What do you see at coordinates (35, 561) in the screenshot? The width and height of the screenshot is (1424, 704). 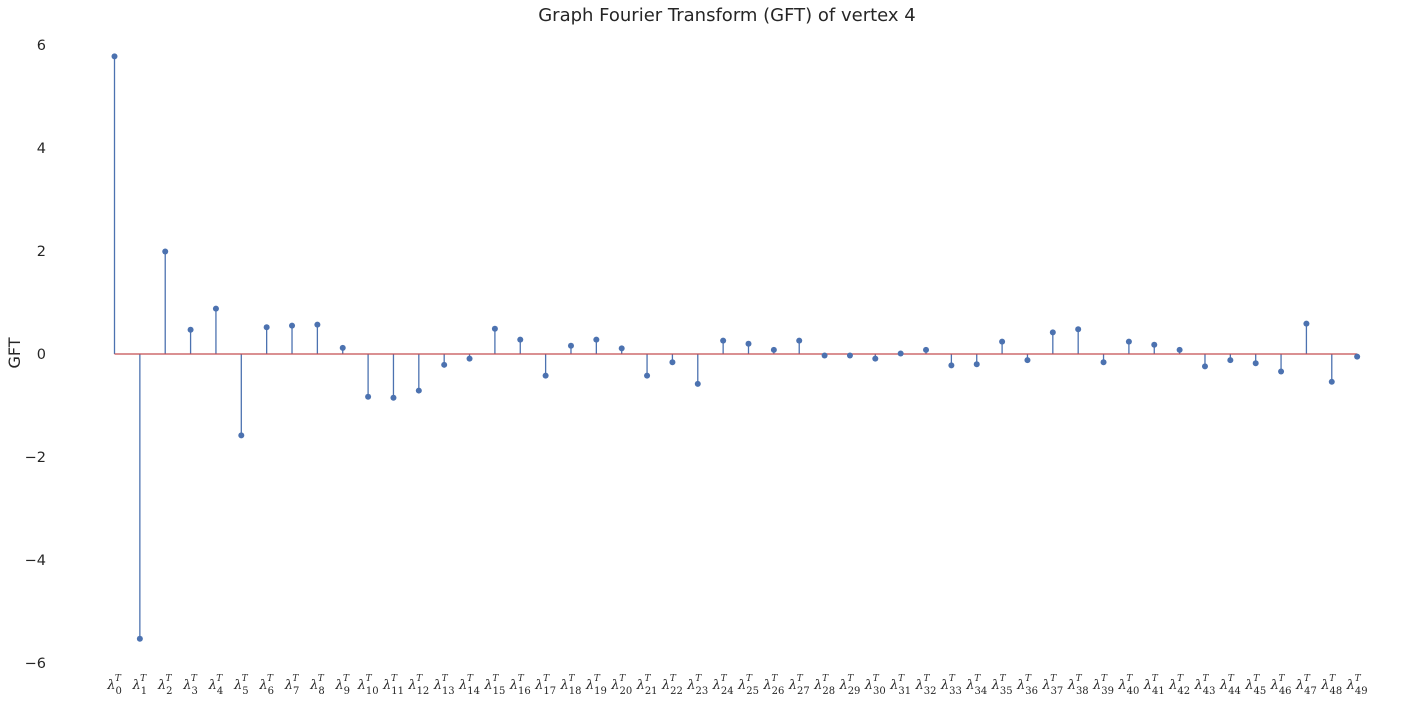 I see `y-tick-label: −4` at bounding box center [35, 561].